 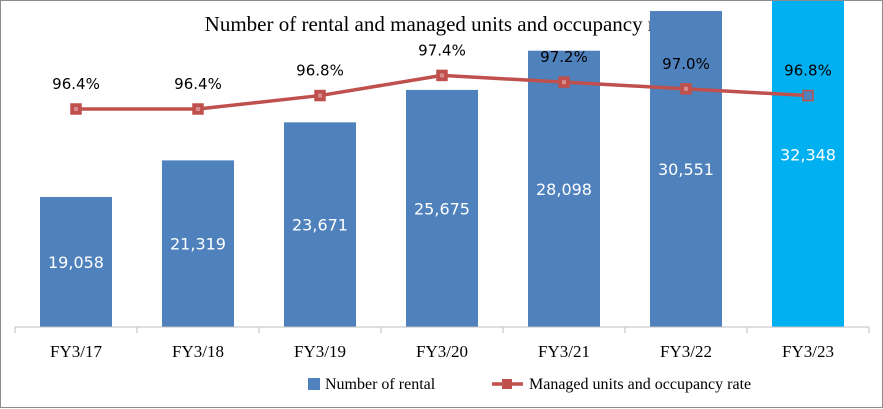 What do you see at coordinates (507, 384) in the screenshot?
I see `legend-line-marker` at bounding box center [507, 384].